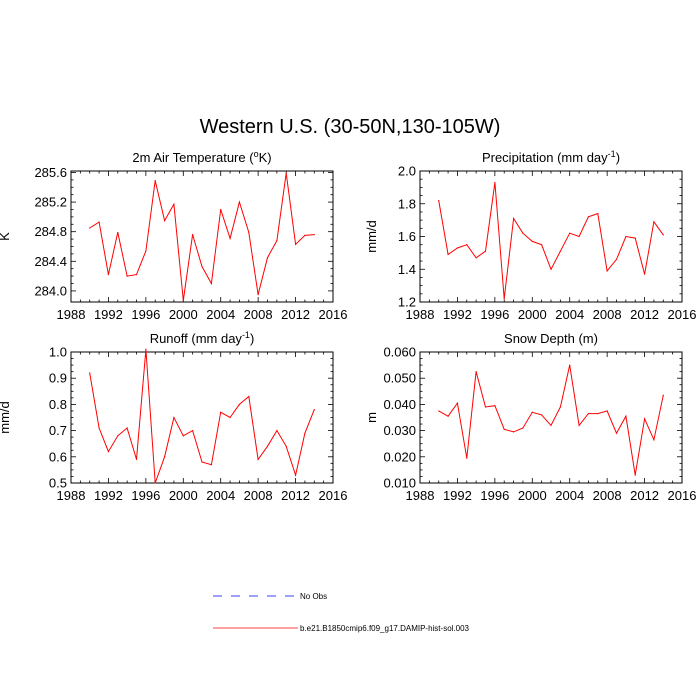 This screenshot has height=700, width=700. I want to click on x-tick-label: 2012, so click(644, 314).